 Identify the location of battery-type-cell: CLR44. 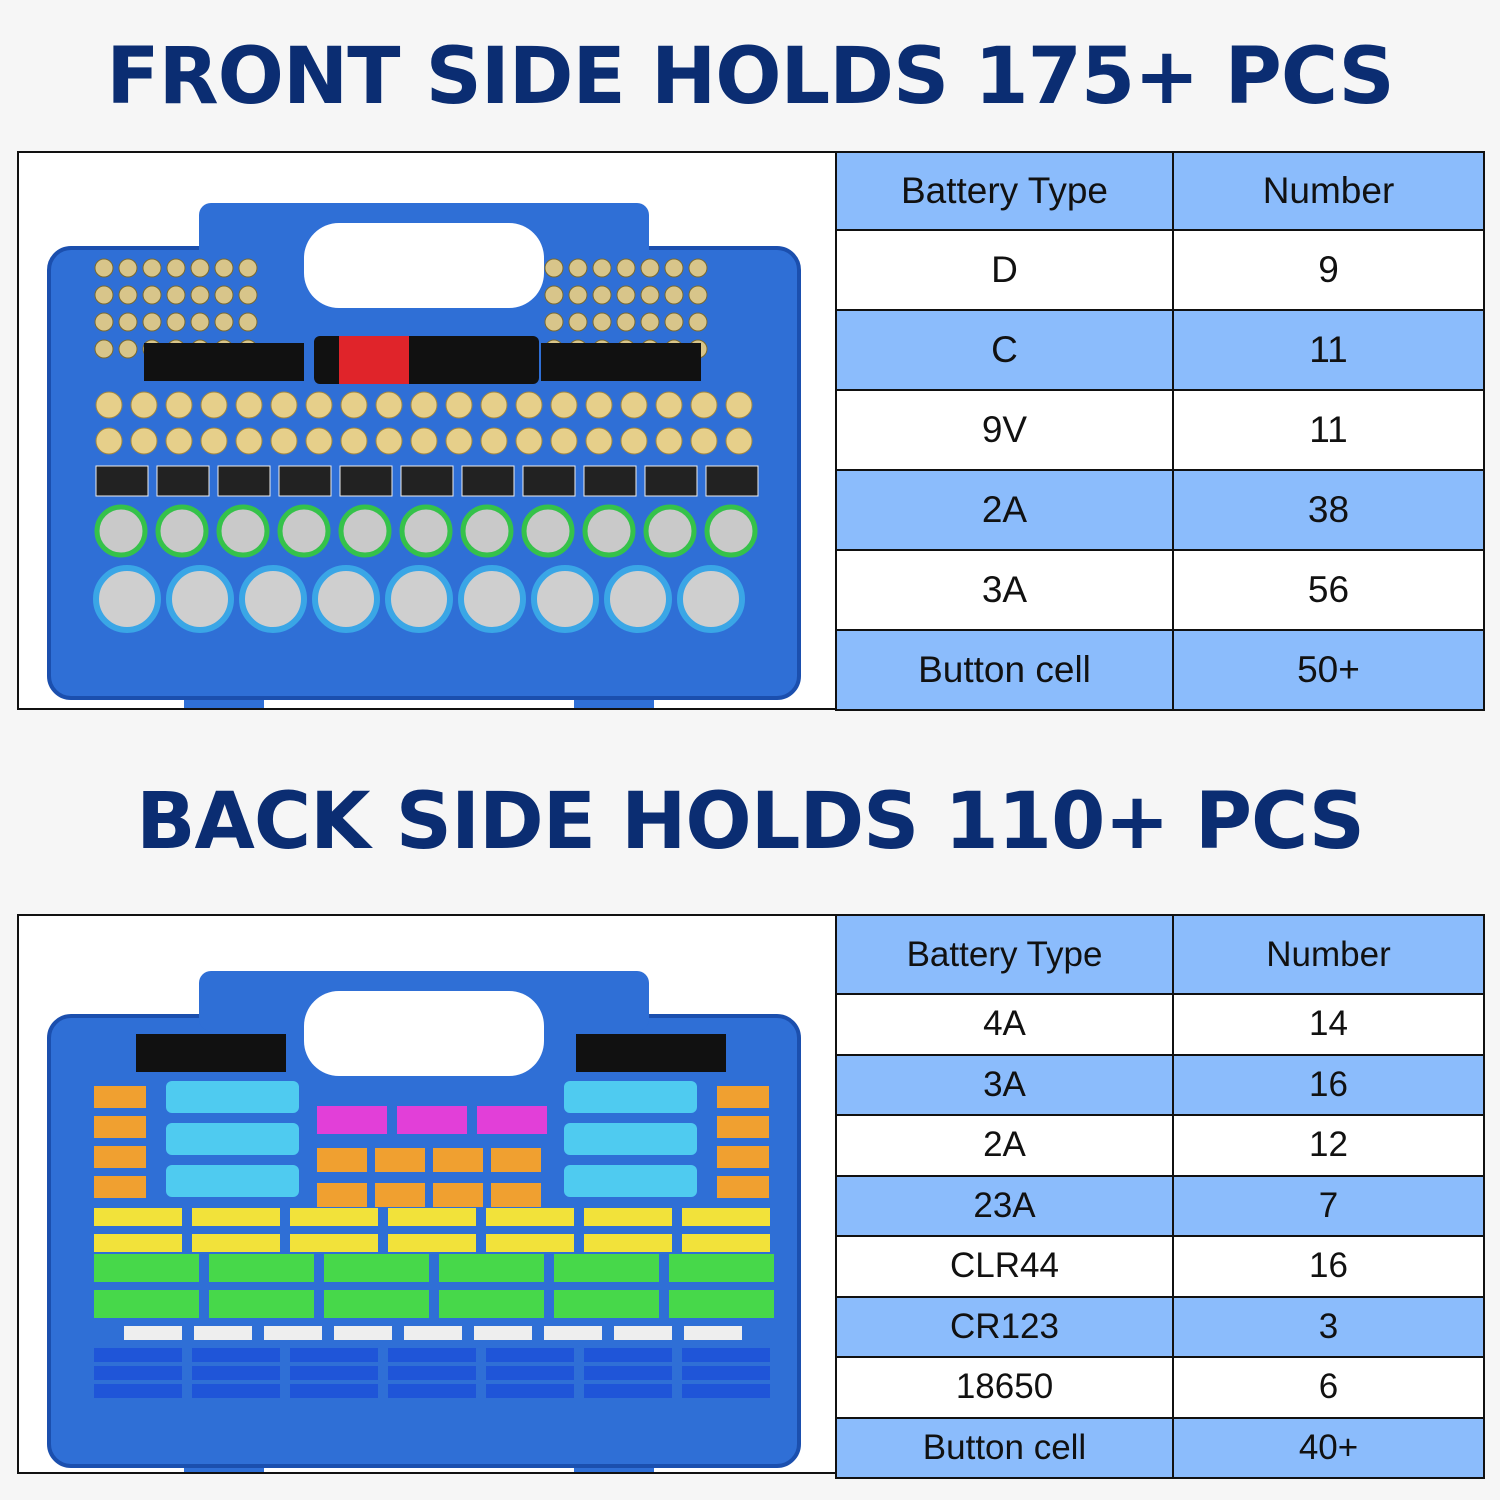
(1004, 1266).